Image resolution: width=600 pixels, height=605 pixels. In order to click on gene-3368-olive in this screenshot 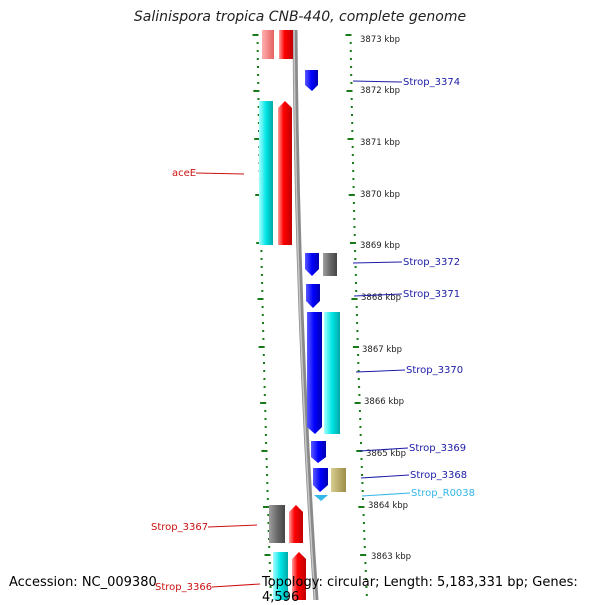, I will do `click(338, 480)`.